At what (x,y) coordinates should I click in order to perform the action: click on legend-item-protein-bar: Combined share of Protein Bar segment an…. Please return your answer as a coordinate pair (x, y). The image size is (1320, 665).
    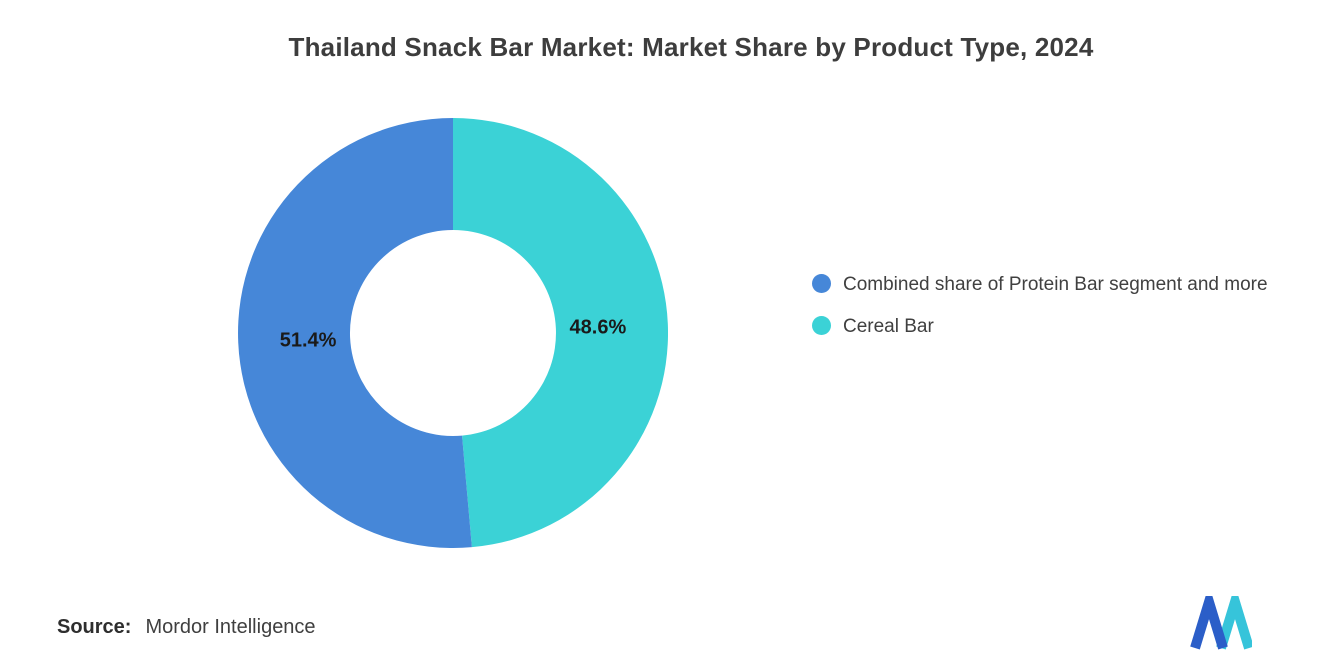
    Looking at the image, I should click on (1051, 284).